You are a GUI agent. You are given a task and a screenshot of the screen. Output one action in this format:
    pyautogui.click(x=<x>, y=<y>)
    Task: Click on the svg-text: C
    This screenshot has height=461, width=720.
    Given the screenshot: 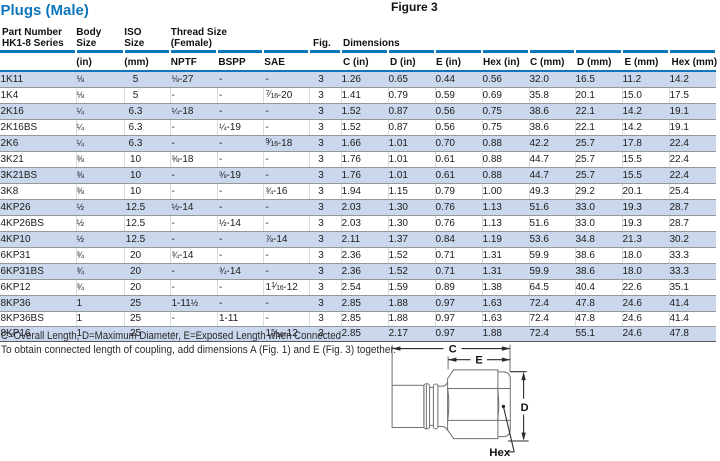 What is the action you would take?
    pyautogui.click(x=453, y=349)
    